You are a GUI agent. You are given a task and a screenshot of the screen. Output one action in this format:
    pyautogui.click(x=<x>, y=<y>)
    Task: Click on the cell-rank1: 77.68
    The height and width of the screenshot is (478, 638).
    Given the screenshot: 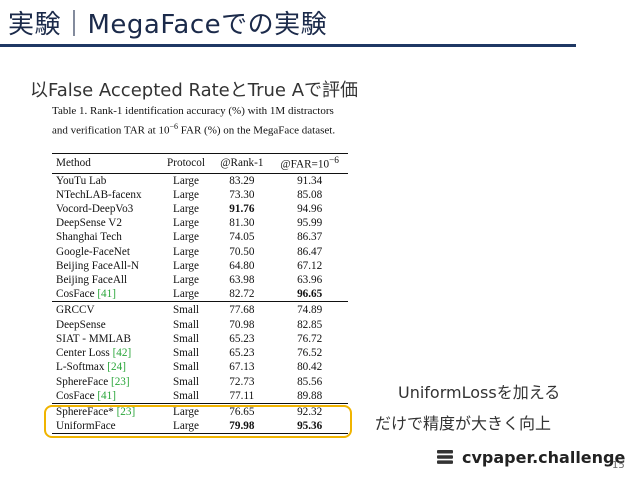 What is the action you would take?
    pyautogui.click(x=242, y=309)
    